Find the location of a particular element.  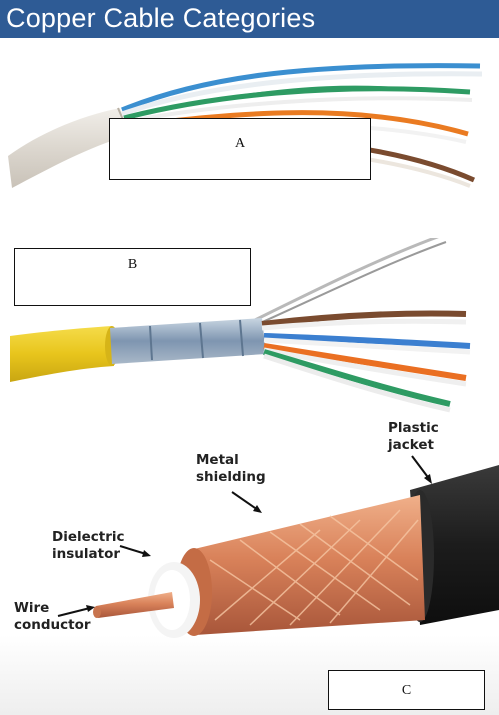

title-bar: Copper Cable Categories is located at coordinates (249, 19).